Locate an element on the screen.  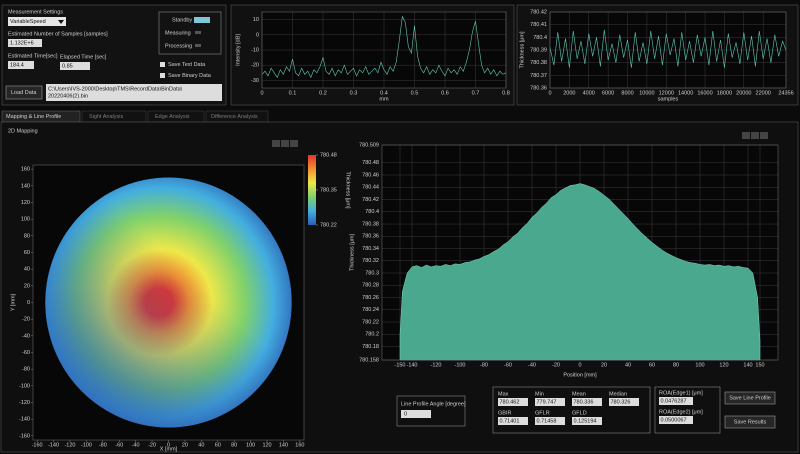
y-tick-label: 780.3 is located at coordinates (372, 273).